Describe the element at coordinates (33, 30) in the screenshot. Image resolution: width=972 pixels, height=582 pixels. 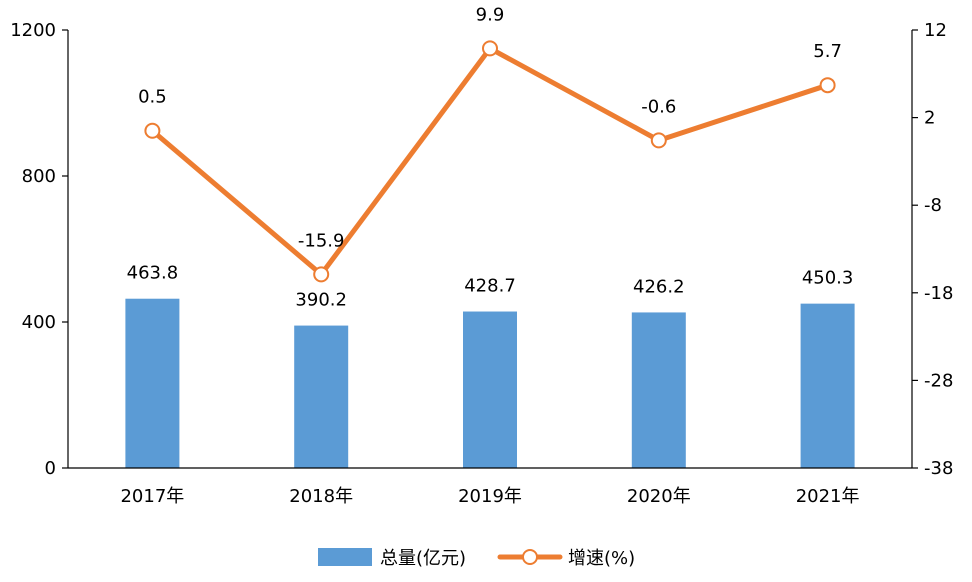
I see `left-tick-label-3: 1200` at that location.